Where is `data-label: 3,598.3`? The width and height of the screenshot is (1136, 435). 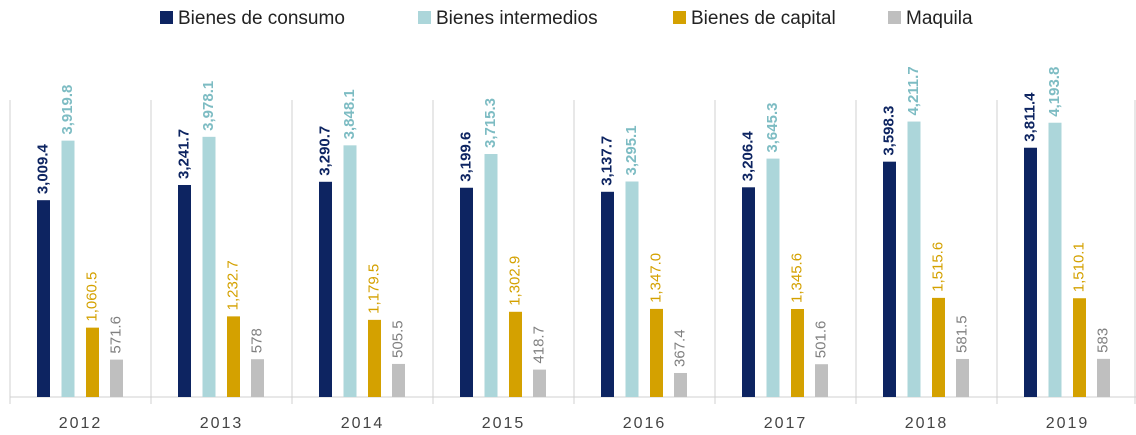
data-label: 3,598.3 is located at coordinates (888, 131).